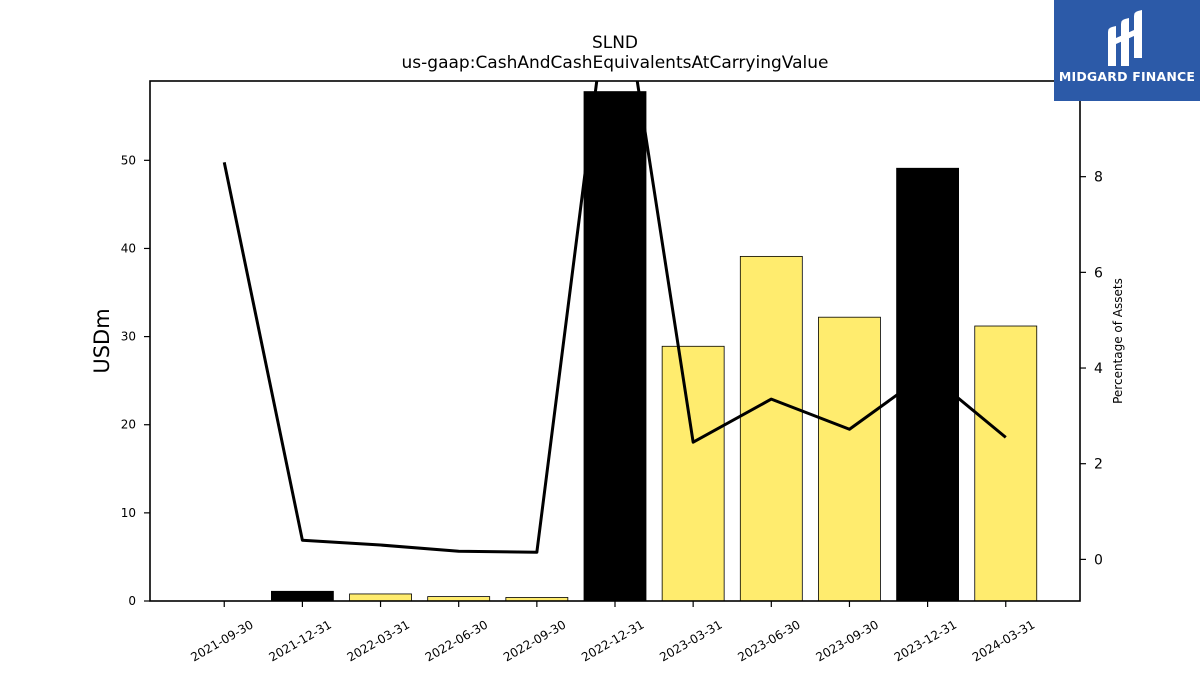 The image size is (1200, 675). What do you see at coordinates (534, 640) in the screenshot?
I see `x-tick-label: 2022-09-30` at bounding box center [534, 640].